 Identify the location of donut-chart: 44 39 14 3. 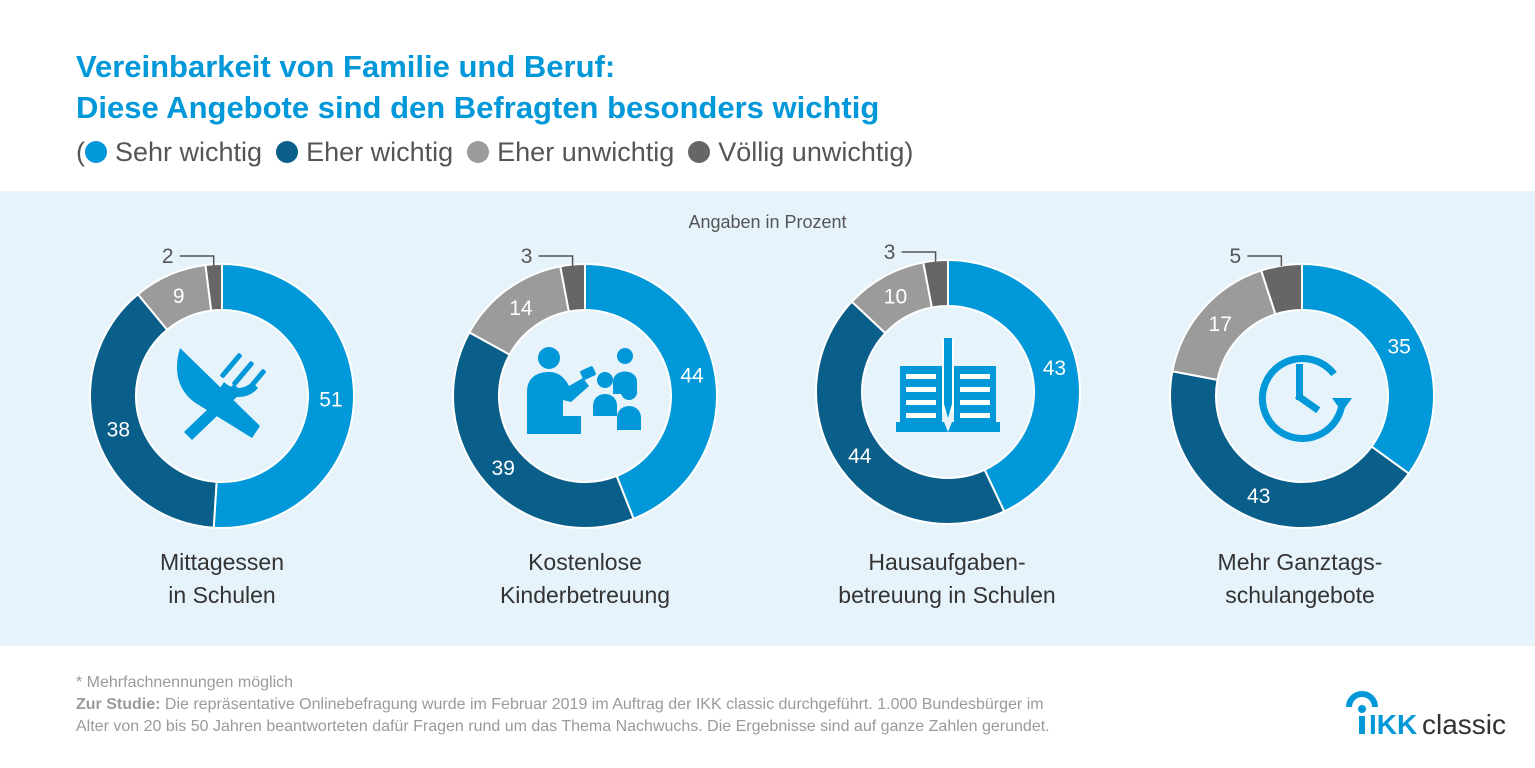
(585, 387).